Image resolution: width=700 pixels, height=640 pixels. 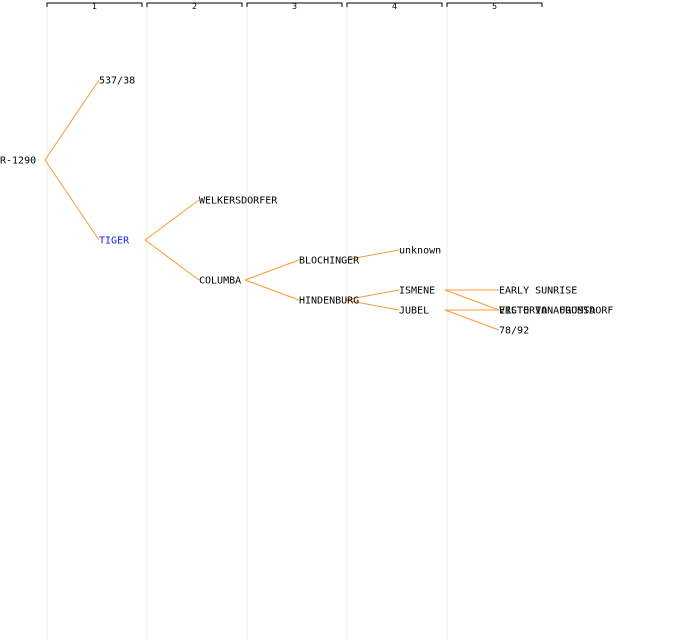 What do you see at coordinates (114, 241) in the screenshot?
I see `node-tiger: TIGER` at bounding box center [114, 241].